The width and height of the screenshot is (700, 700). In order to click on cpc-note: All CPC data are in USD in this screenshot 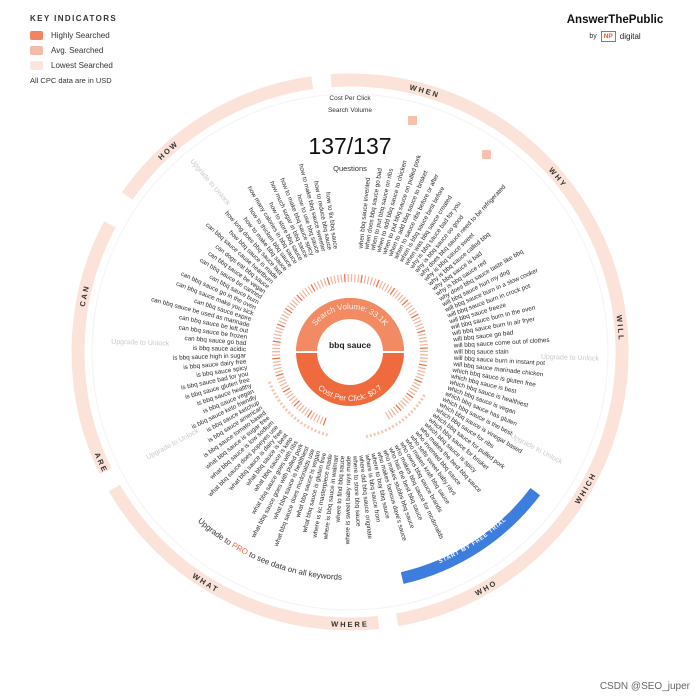, I will do `click(71, 80)`.